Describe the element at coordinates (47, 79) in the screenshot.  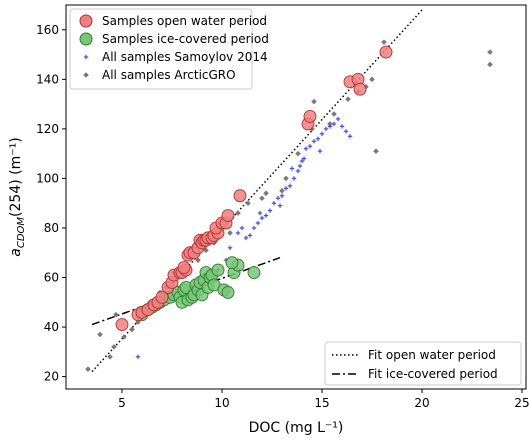
I see `y-tick-label: 140` at that location.